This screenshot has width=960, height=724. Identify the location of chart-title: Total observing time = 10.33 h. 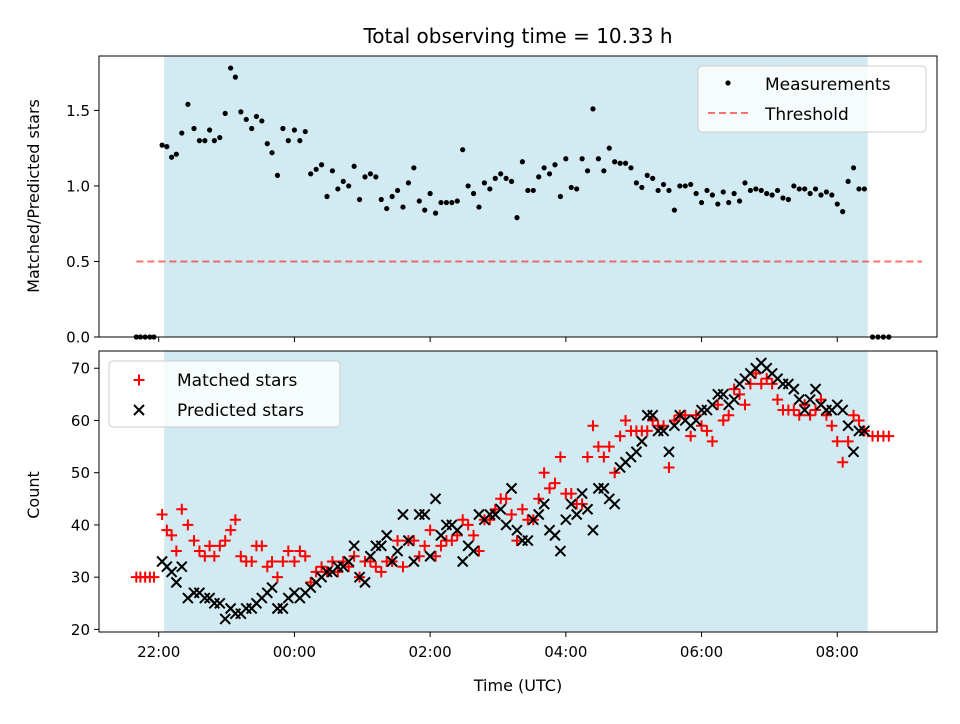
(517, 36).